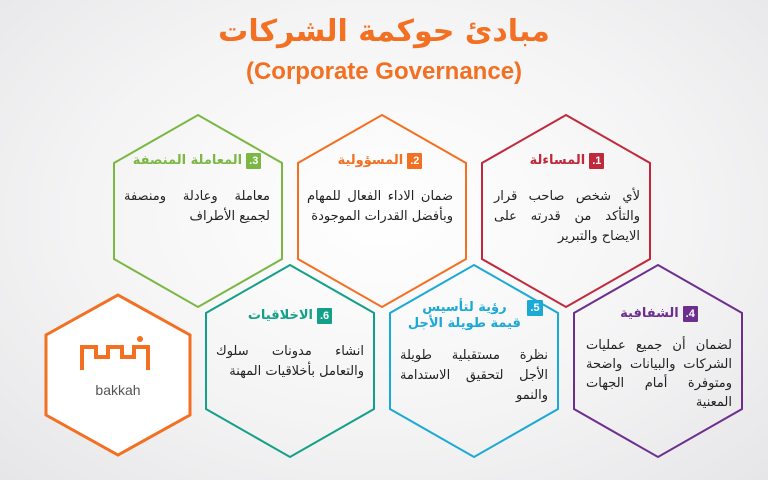 The width and height of the screenshot is (768, 480). I want to click on principle-number: 4., so click(690, 314).